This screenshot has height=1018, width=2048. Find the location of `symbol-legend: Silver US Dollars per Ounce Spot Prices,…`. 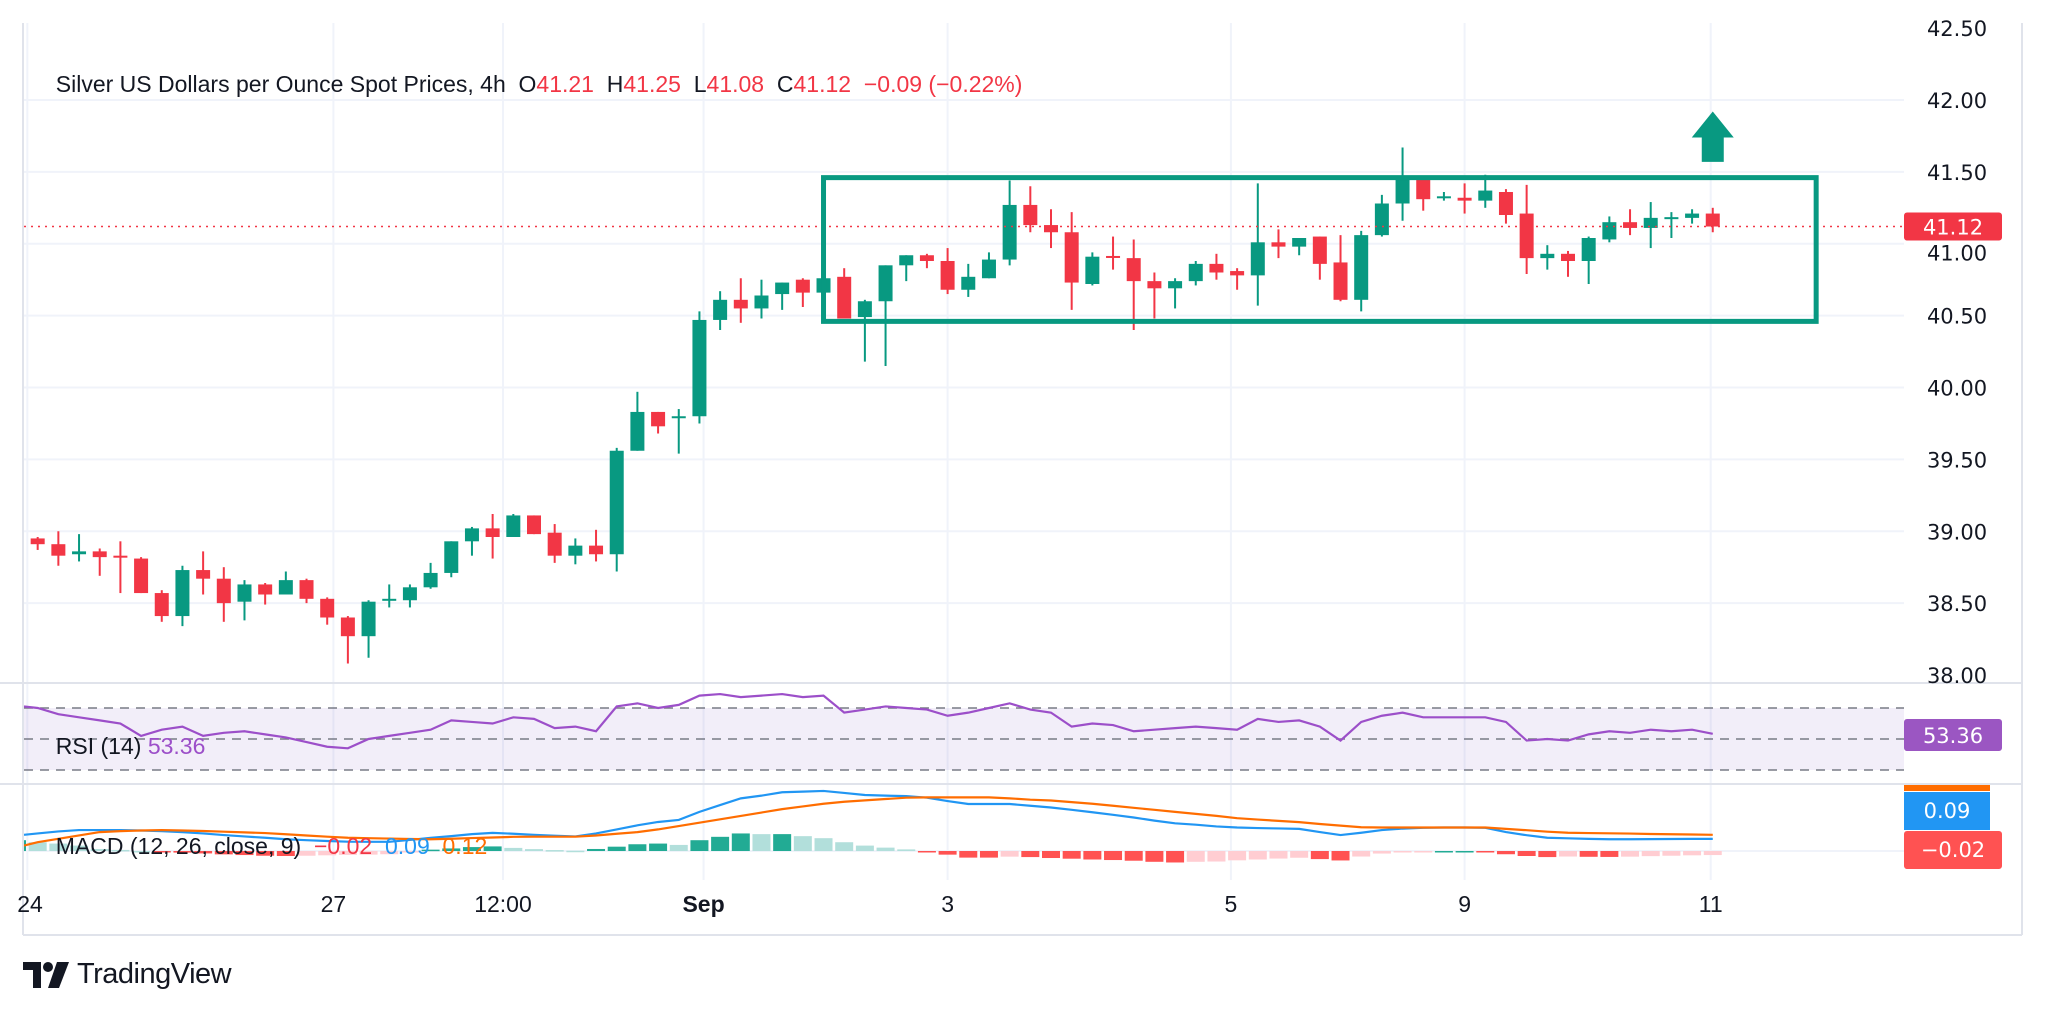

symbol-legend: Silver US Dollars per Ounce Spot Prices,… is located at coordinates (533, 71).